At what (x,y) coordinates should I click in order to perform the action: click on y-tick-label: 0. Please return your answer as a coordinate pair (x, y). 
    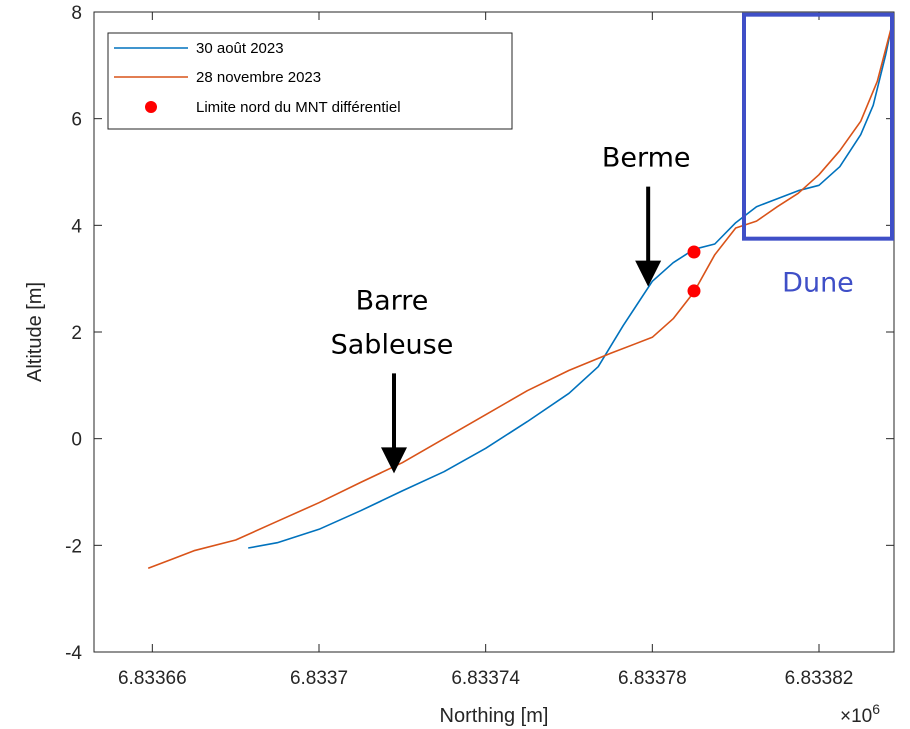
    Looking at the image, I should click on (76, 440).